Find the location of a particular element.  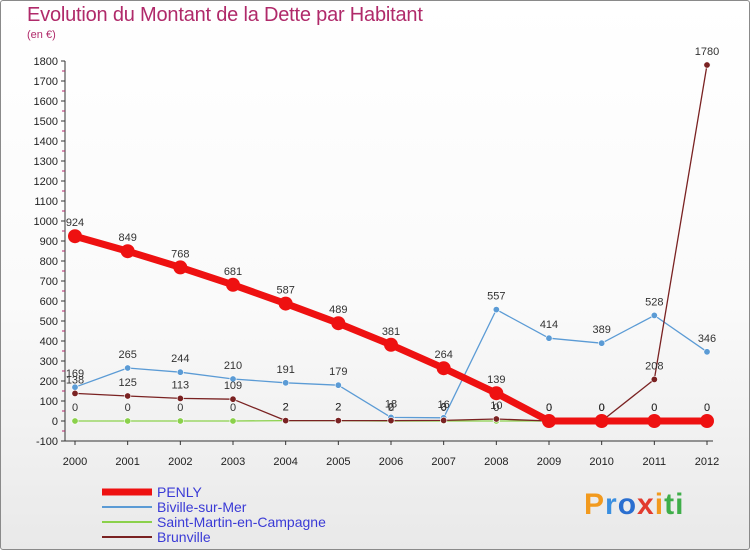

legend-label: Brunville is located at coordinates (184, 537).